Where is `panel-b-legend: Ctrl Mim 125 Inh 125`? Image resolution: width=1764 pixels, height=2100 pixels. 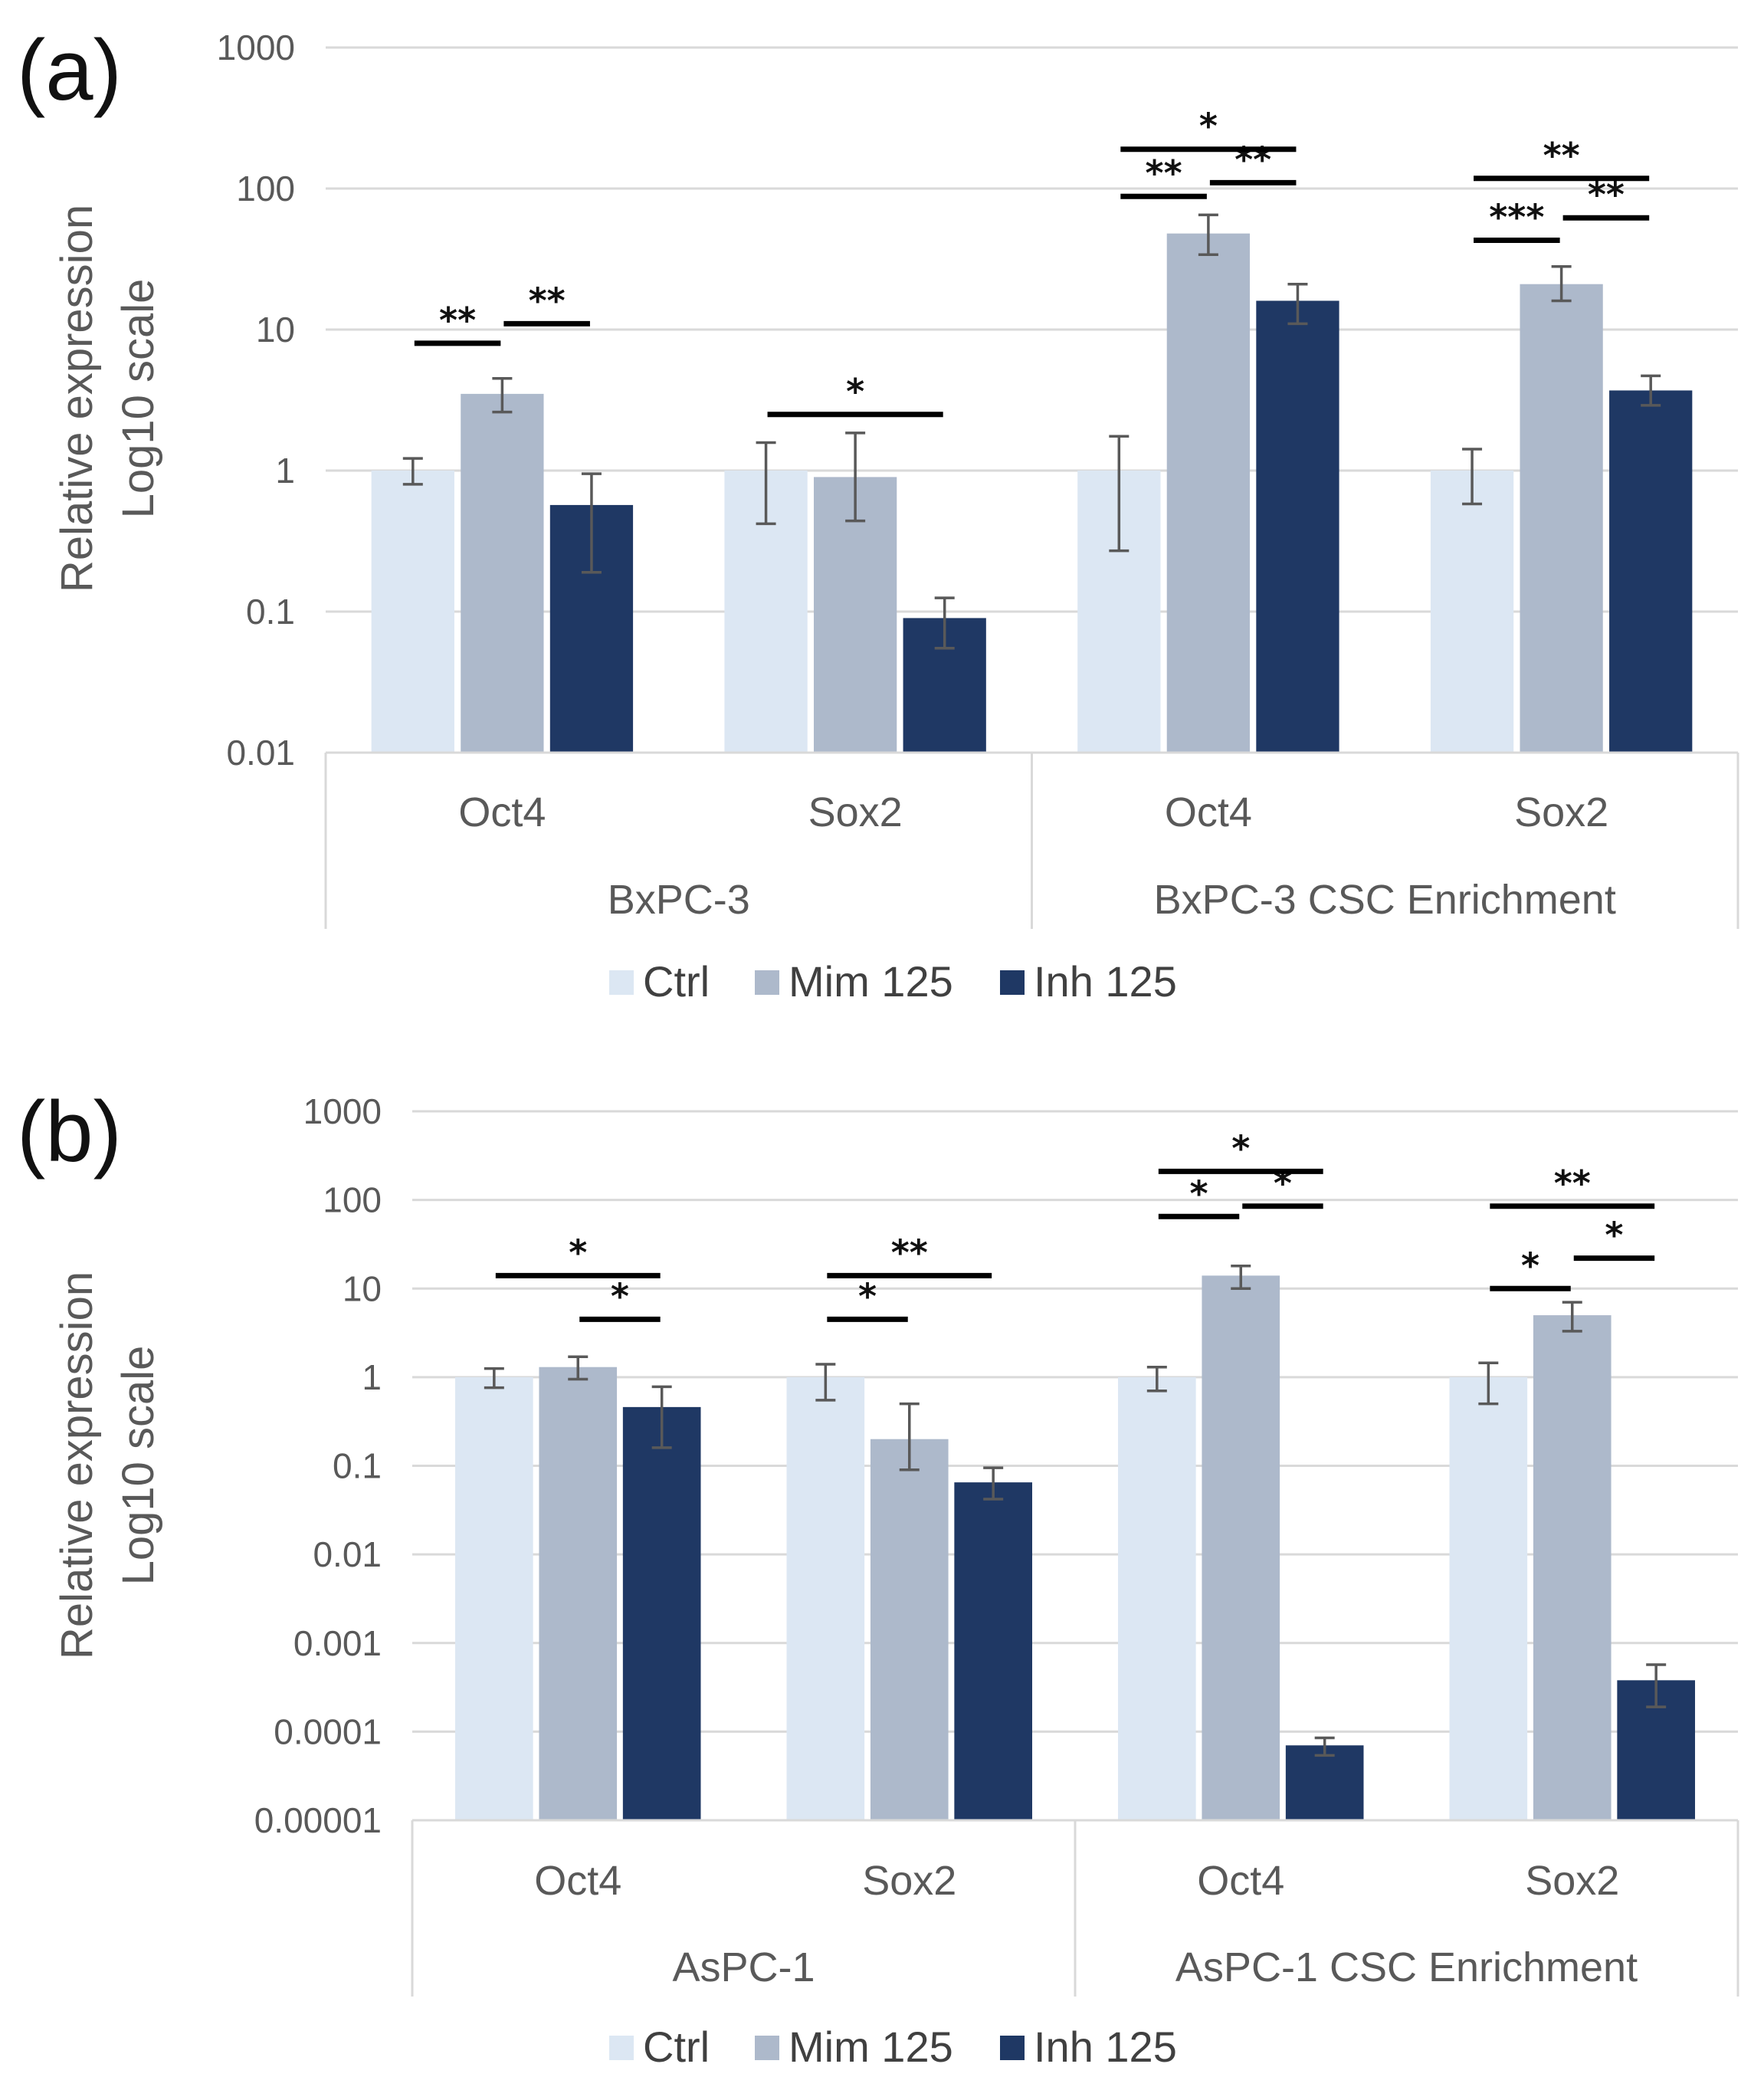 panel-b-legend: Ctrl Mim 125 Inh 125 is located at coordinates (893, 2047).